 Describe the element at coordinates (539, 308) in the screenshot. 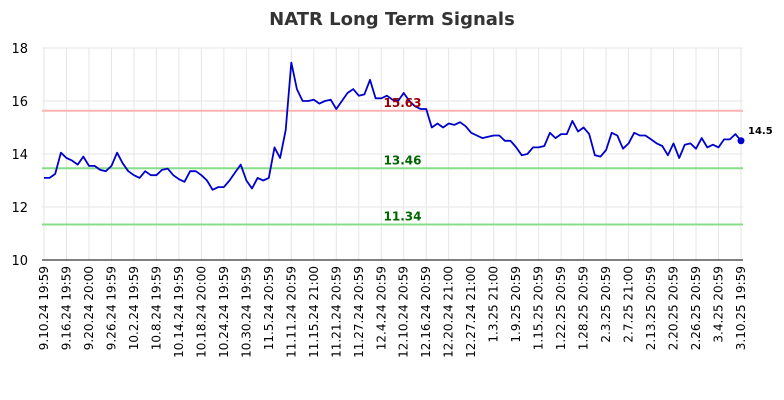

I see `x-tick-label: 1.15.25 20:59` at that location.